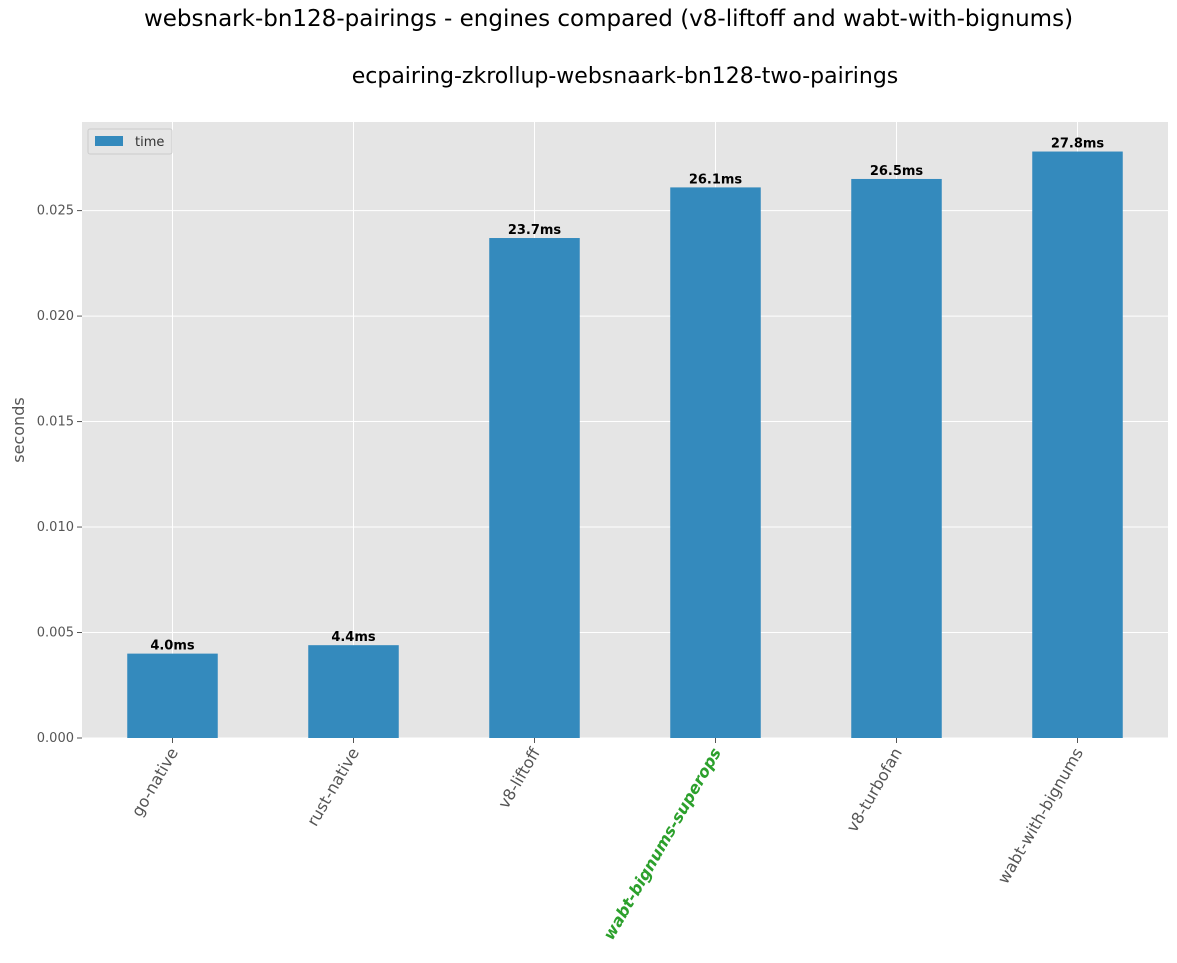 Image resolution: width=1177 pixels, height=963 pixels. I want to click on y-axis-label: seconds, so click(18, 429).